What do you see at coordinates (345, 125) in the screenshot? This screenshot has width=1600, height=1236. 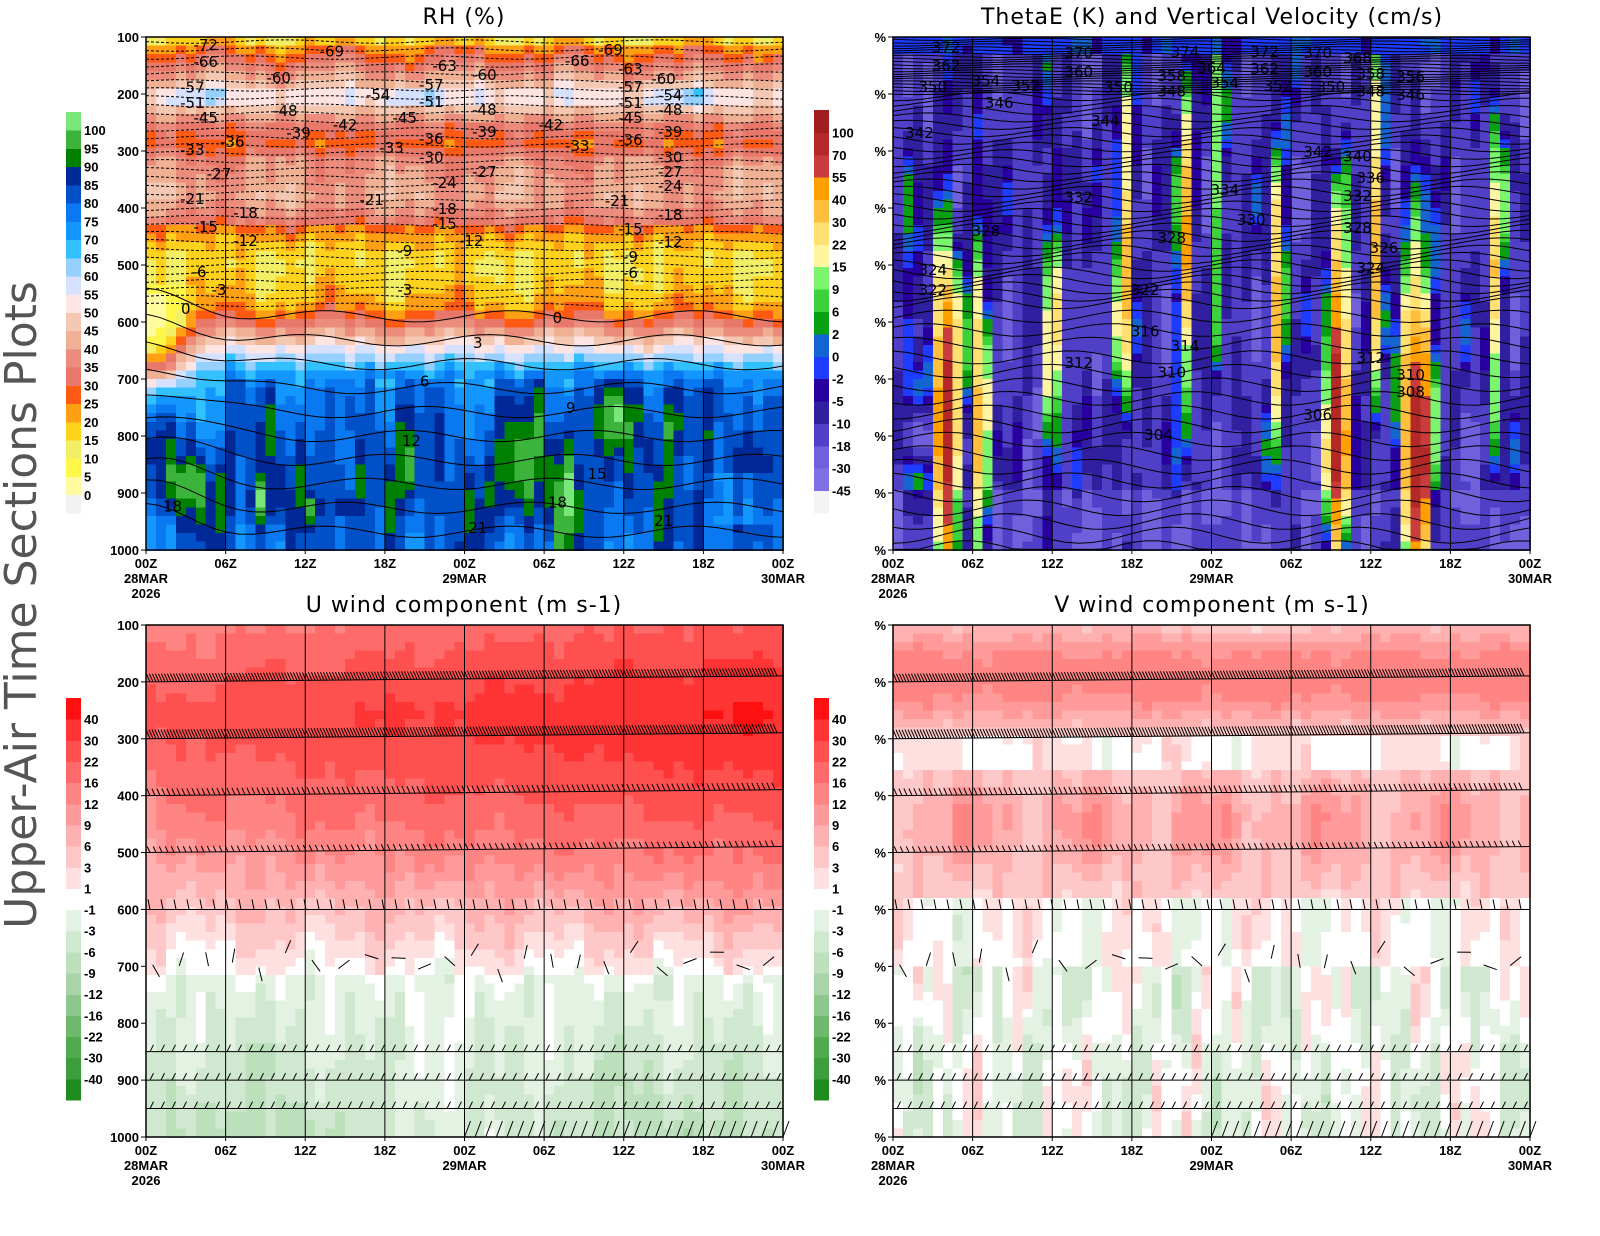 I see `contour-label: -42` at bounding box center [345, 125].